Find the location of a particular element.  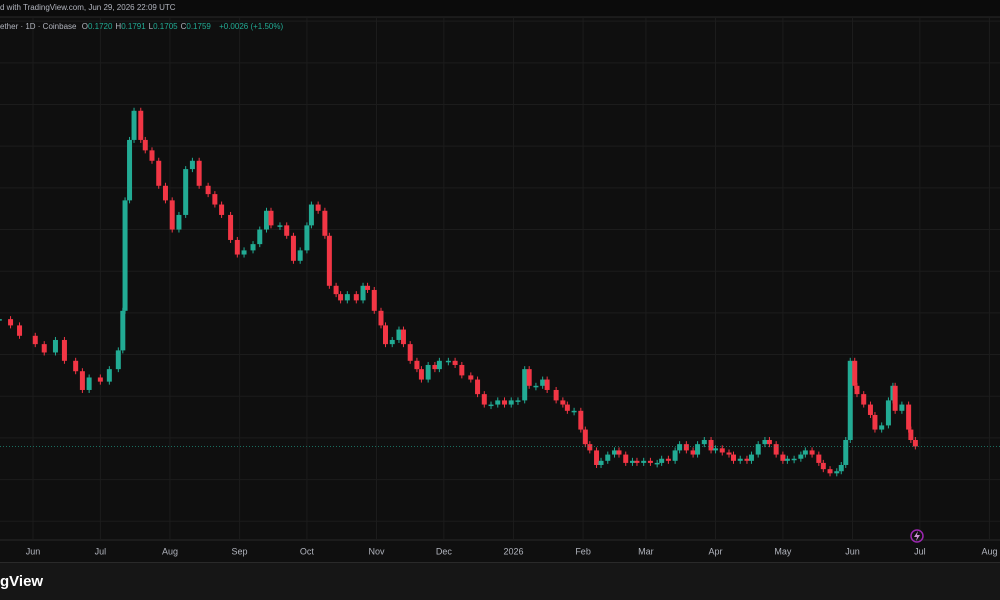

x-tick-label: Nov is located at coordinates (377, 551).